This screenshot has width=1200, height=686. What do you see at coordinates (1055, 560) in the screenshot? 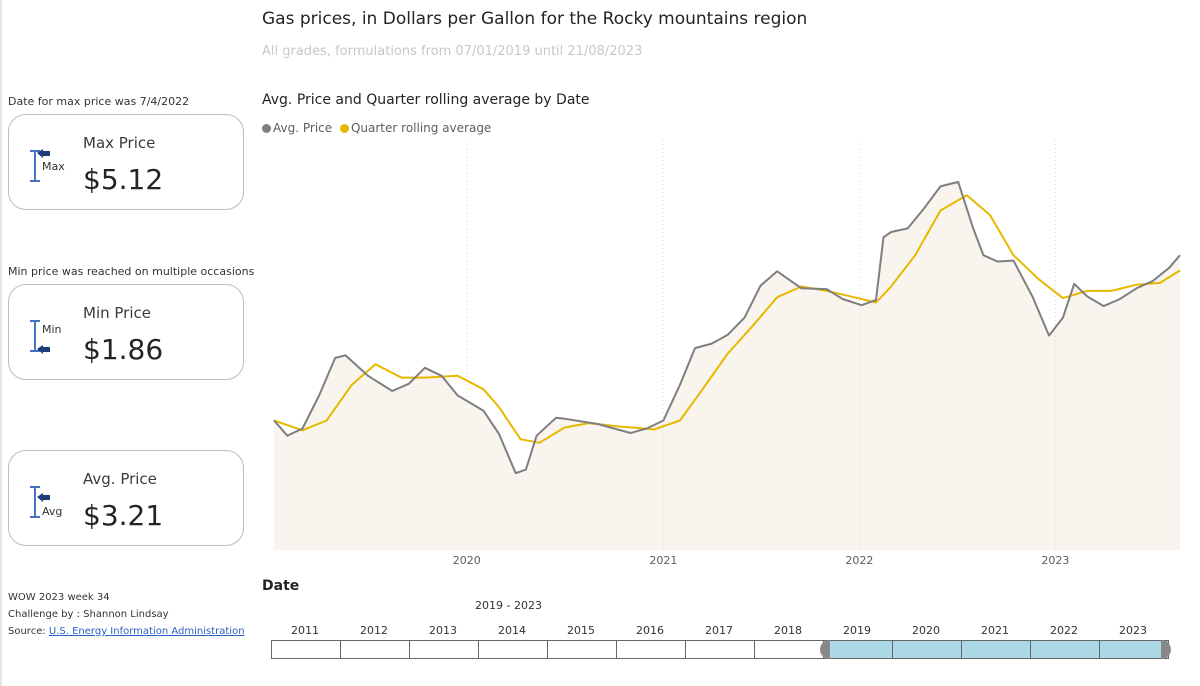
I see `x-tick-2023: 2023` at bounding box center [1055, 560].